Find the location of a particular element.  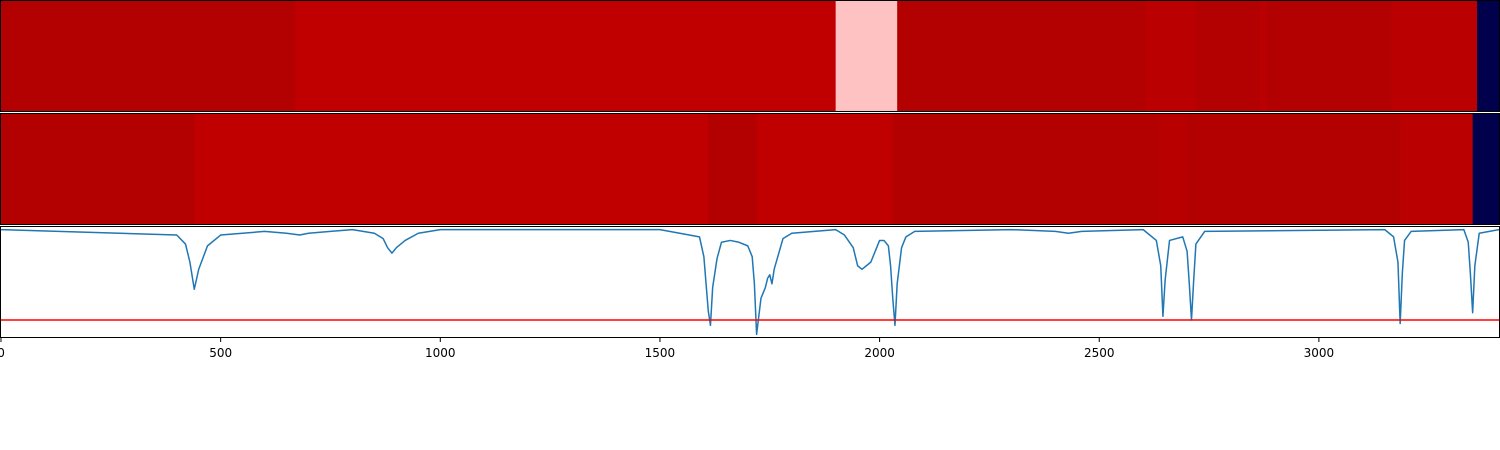

x-tick-label-3000: 3000 is located at coordinates (1319, 353).